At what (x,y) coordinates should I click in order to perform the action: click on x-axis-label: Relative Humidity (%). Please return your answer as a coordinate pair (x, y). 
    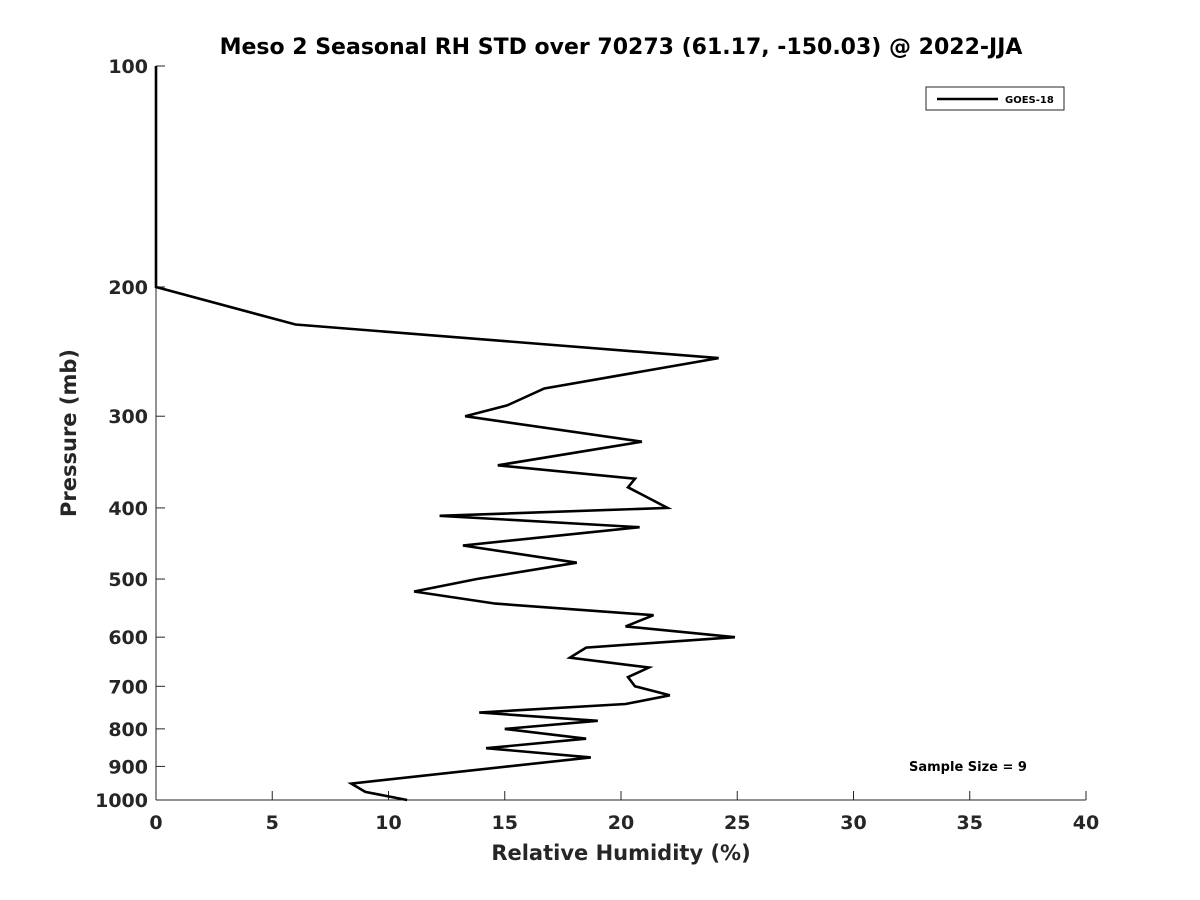
    Looking at the image, I should click on (620, 853).